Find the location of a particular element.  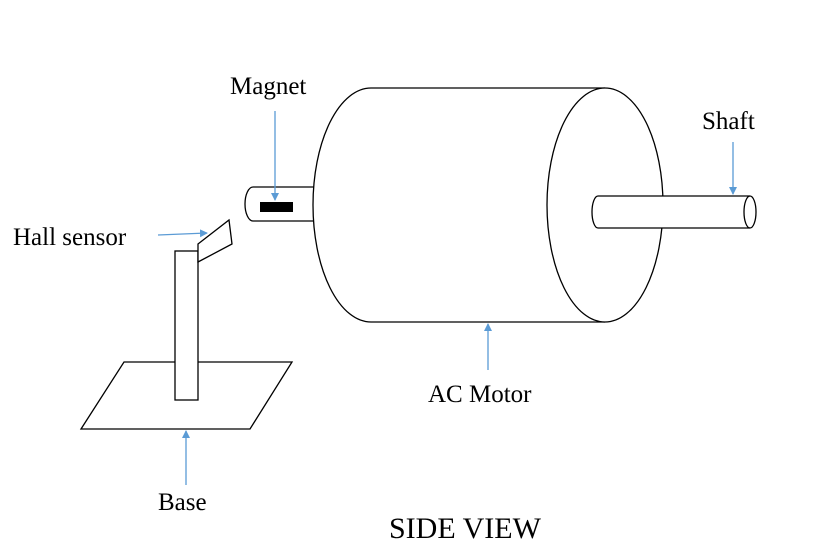

ac-motor-label: AC Motor is located at coordinates (480, 394).